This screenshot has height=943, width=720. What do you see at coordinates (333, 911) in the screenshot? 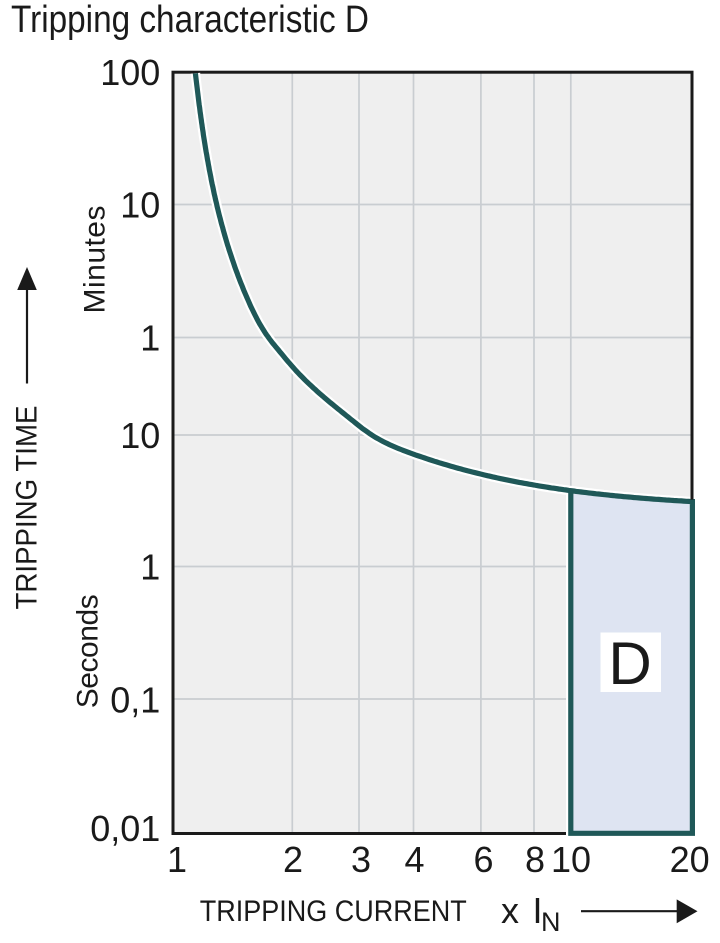
I see `svg-text: TRIPPING CURRENT` at bounding box center [333, 911].